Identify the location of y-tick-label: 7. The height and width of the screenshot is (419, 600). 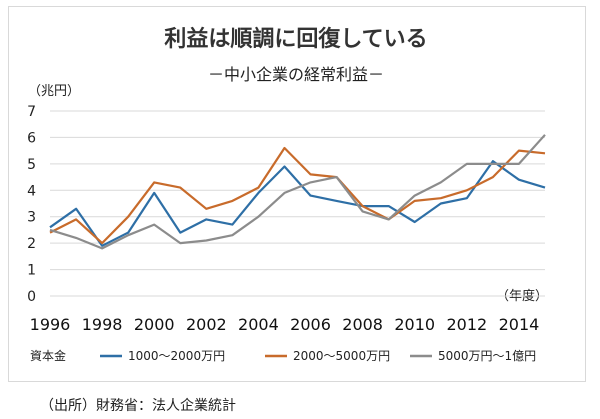
(31, 112).